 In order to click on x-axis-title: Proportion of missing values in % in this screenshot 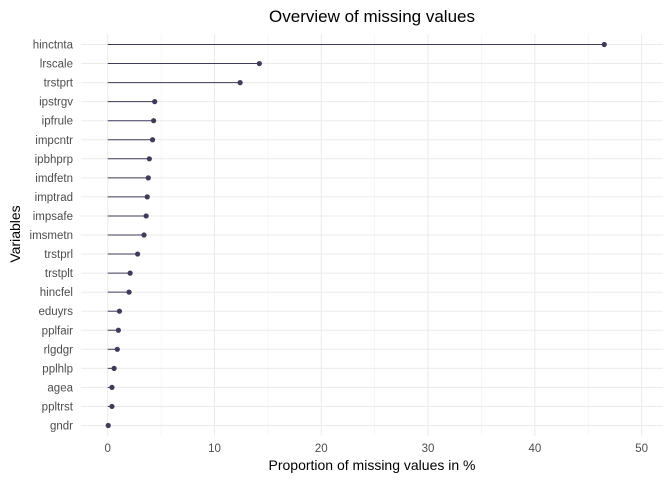, I will do `click(372, 465)`.